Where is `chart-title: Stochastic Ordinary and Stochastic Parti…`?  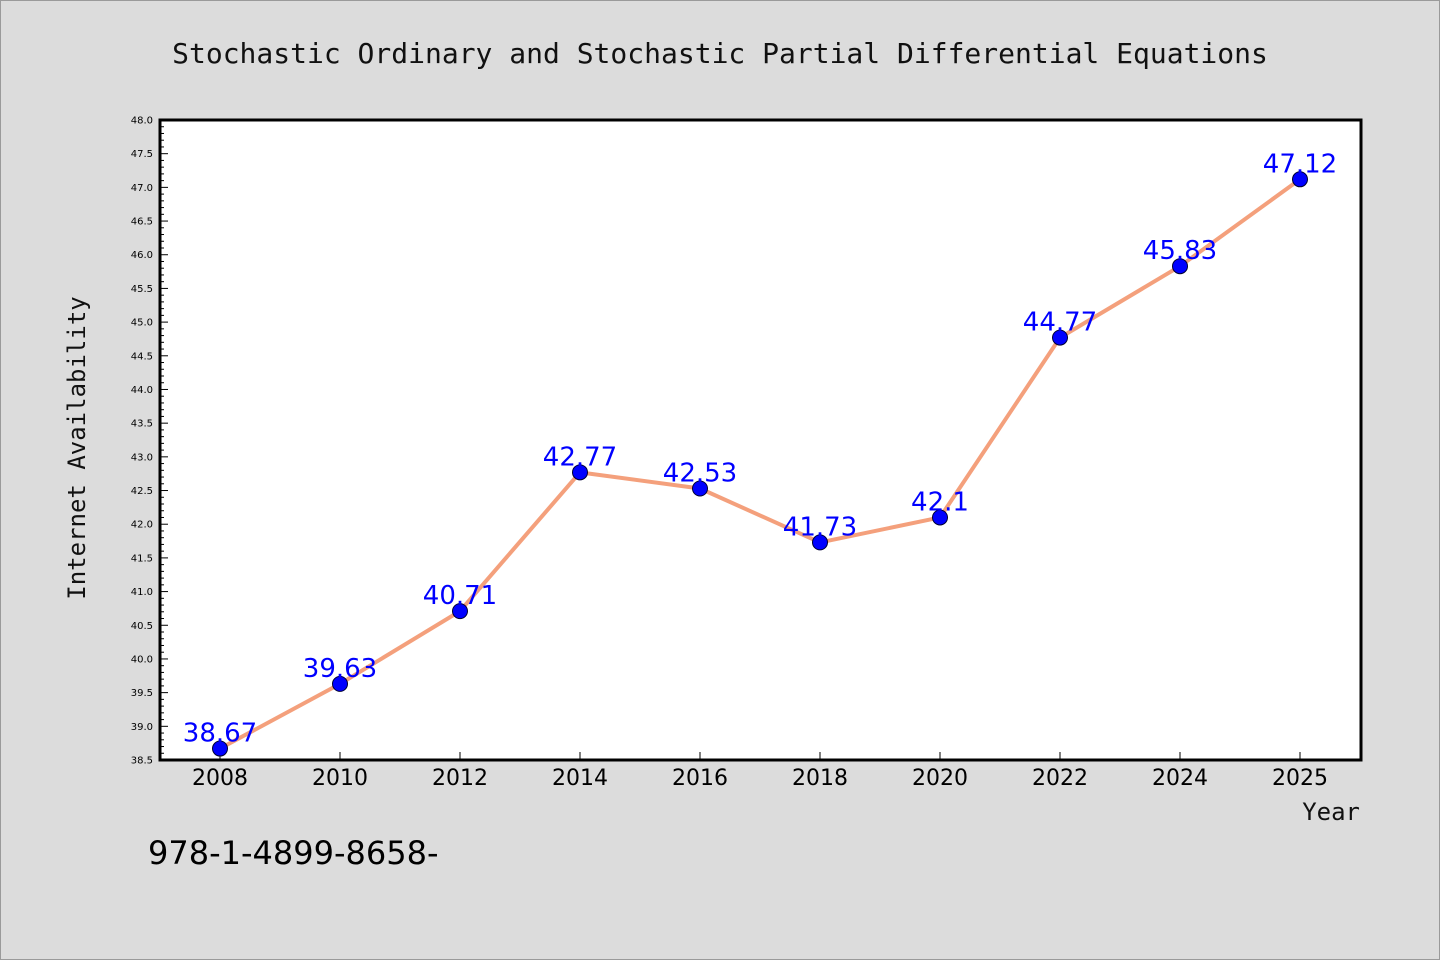
chart-title: Stochastic Ordinary and Stochastic Parti… is located at coordinates (720, 53).